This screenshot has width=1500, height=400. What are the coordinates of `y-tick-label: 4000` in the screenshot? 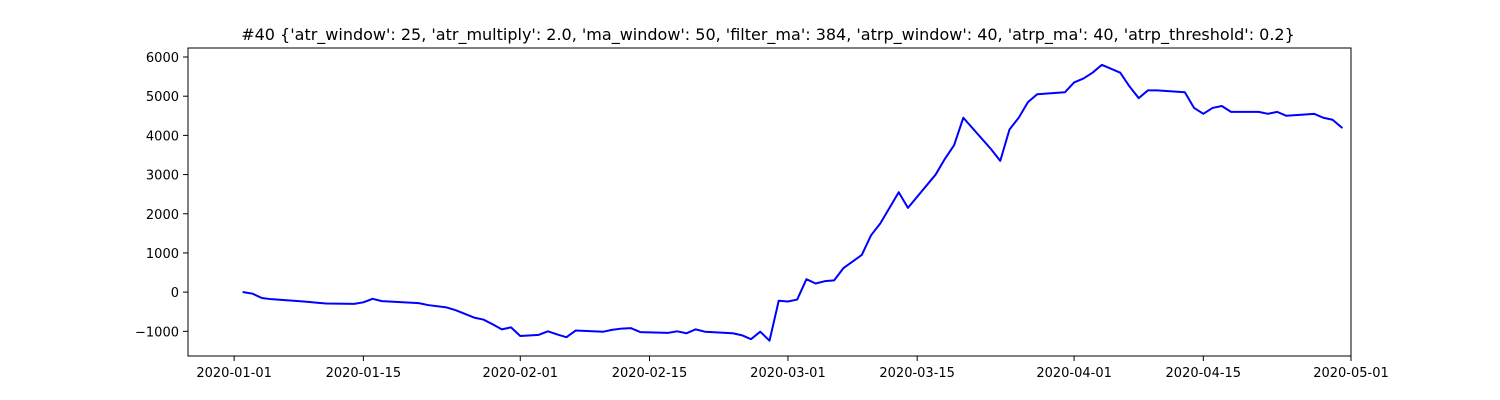 It's located at (162, 136).